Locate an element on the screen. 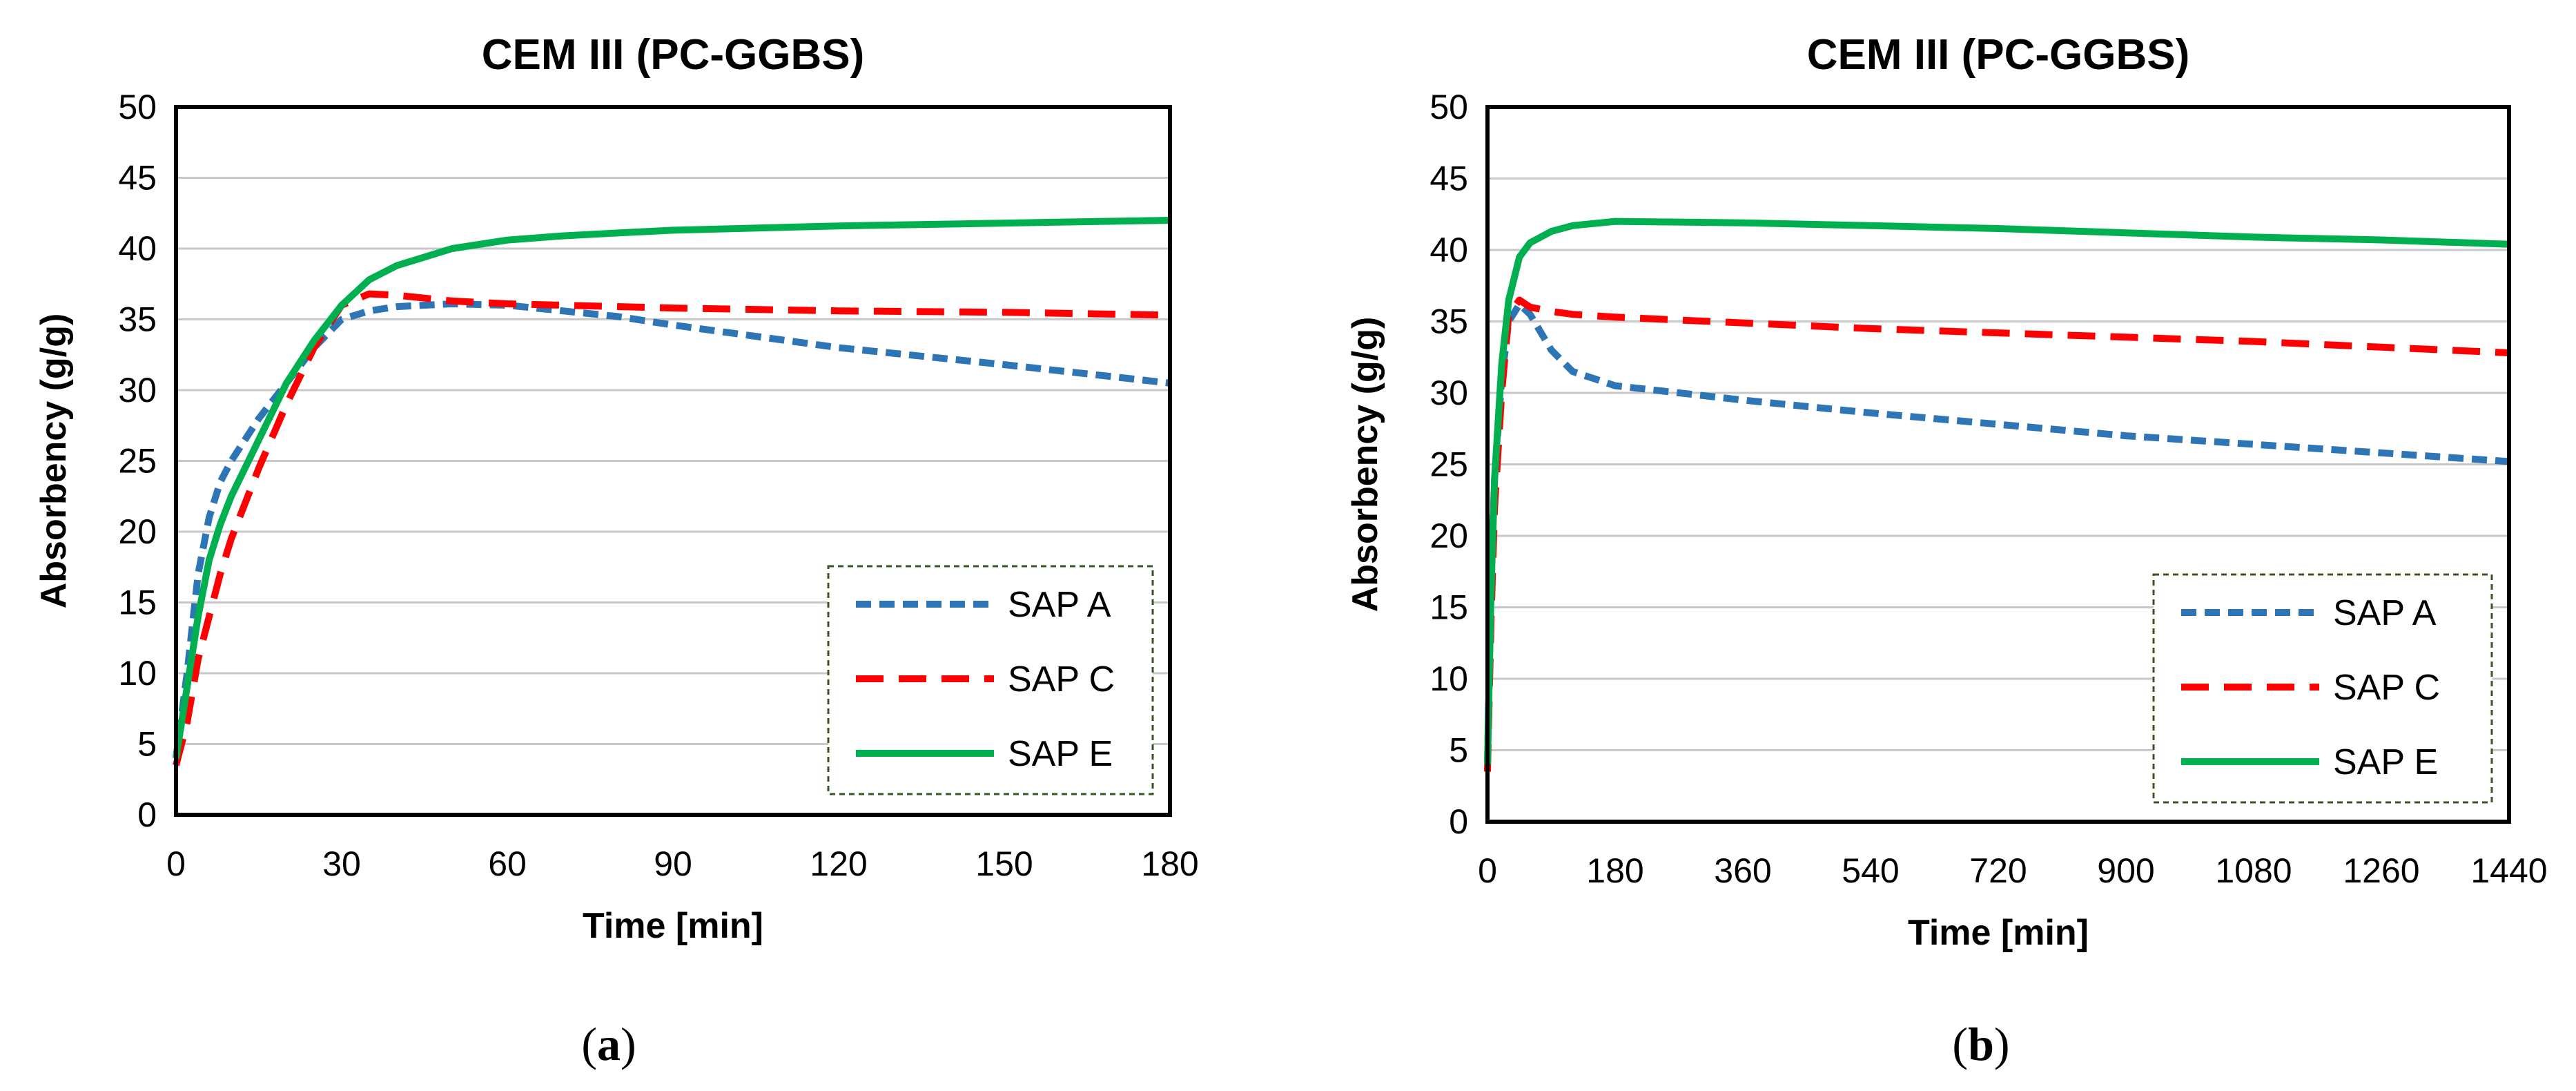  x-tick-label: 1080 is located at coordinates (2253, 871).